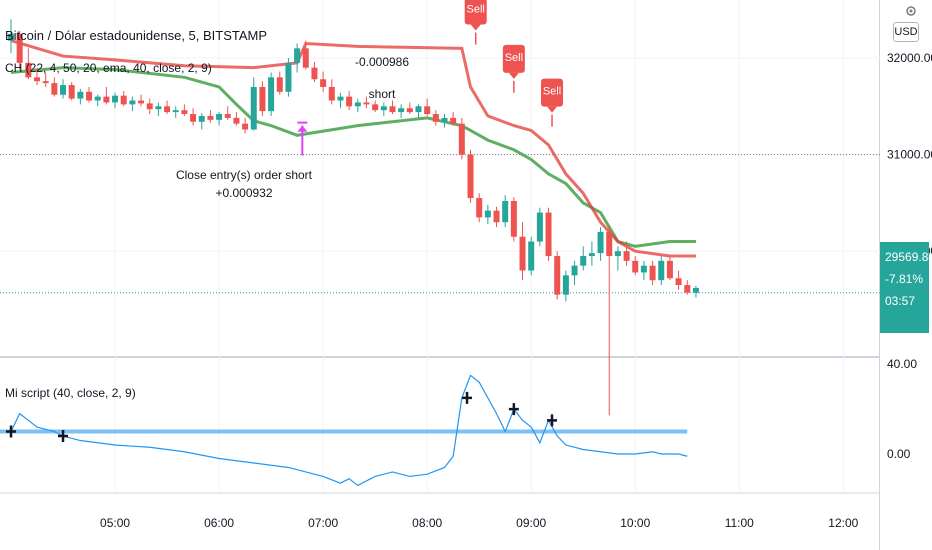  What do you see at coordinates (349, 430) in the screenshot?
I see `oscillator-line` at bounding box center [349, 430].